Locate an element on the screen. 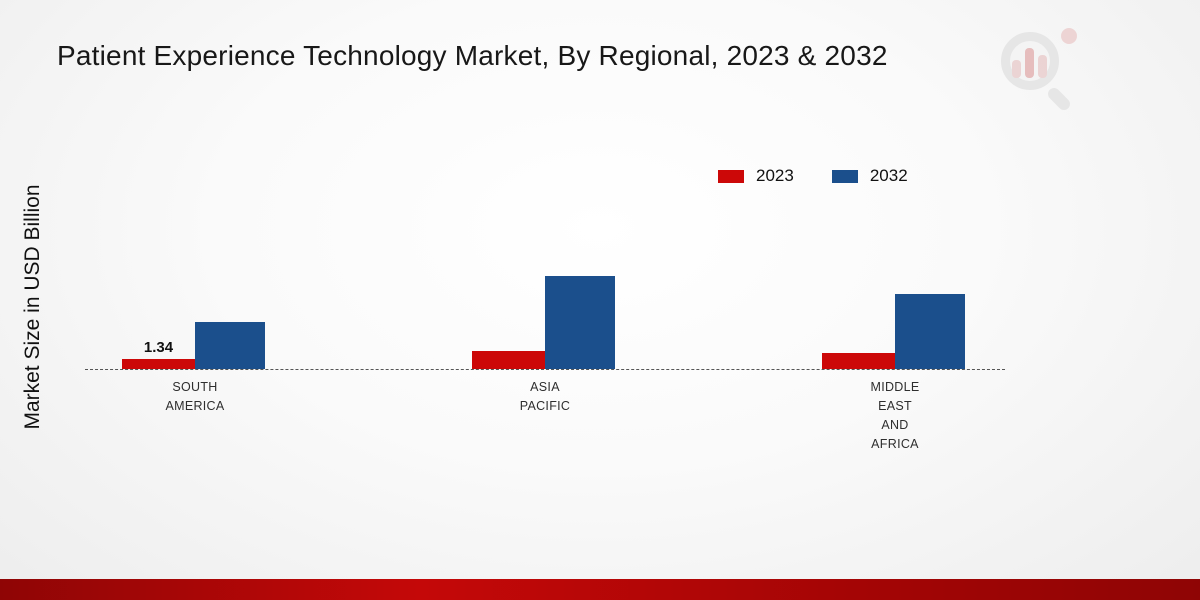  bar-group-asia-pacific is located at coordinates (543, 322).